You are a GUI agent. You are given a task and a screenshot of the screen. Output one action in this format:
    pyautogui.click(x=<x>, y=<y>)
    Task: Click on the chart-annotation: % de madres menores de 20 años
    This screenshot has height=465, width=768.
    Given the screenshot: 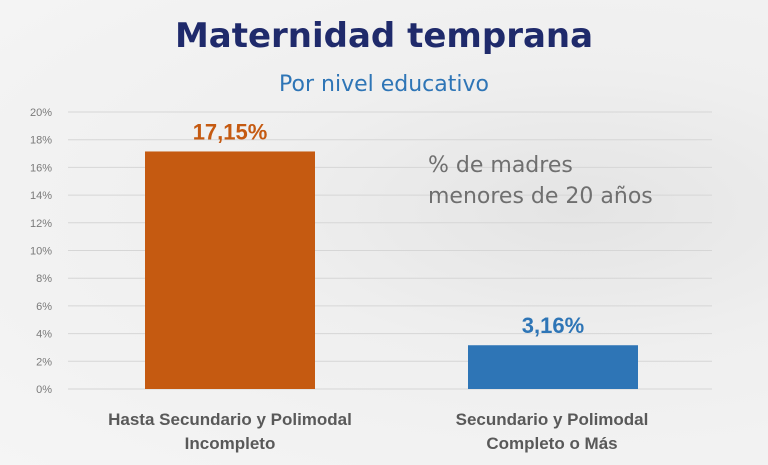 What is the action you would take?
    pyautogui.click(x=540, y=181)
    